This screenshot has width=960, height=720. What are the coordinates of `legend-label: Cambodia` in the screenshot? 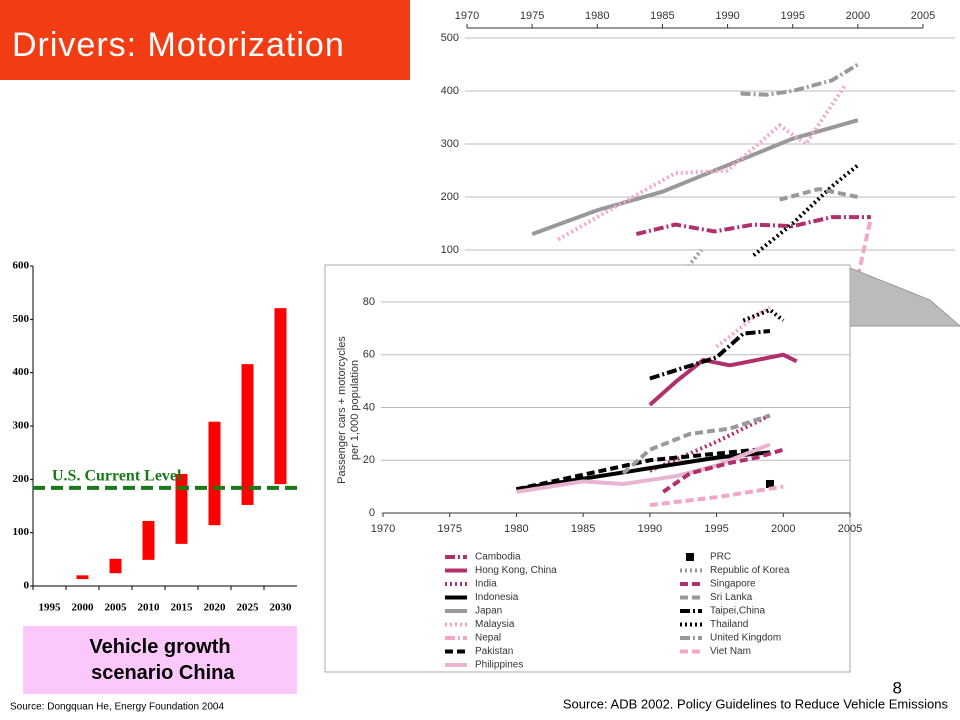 It's located at (498, 557).